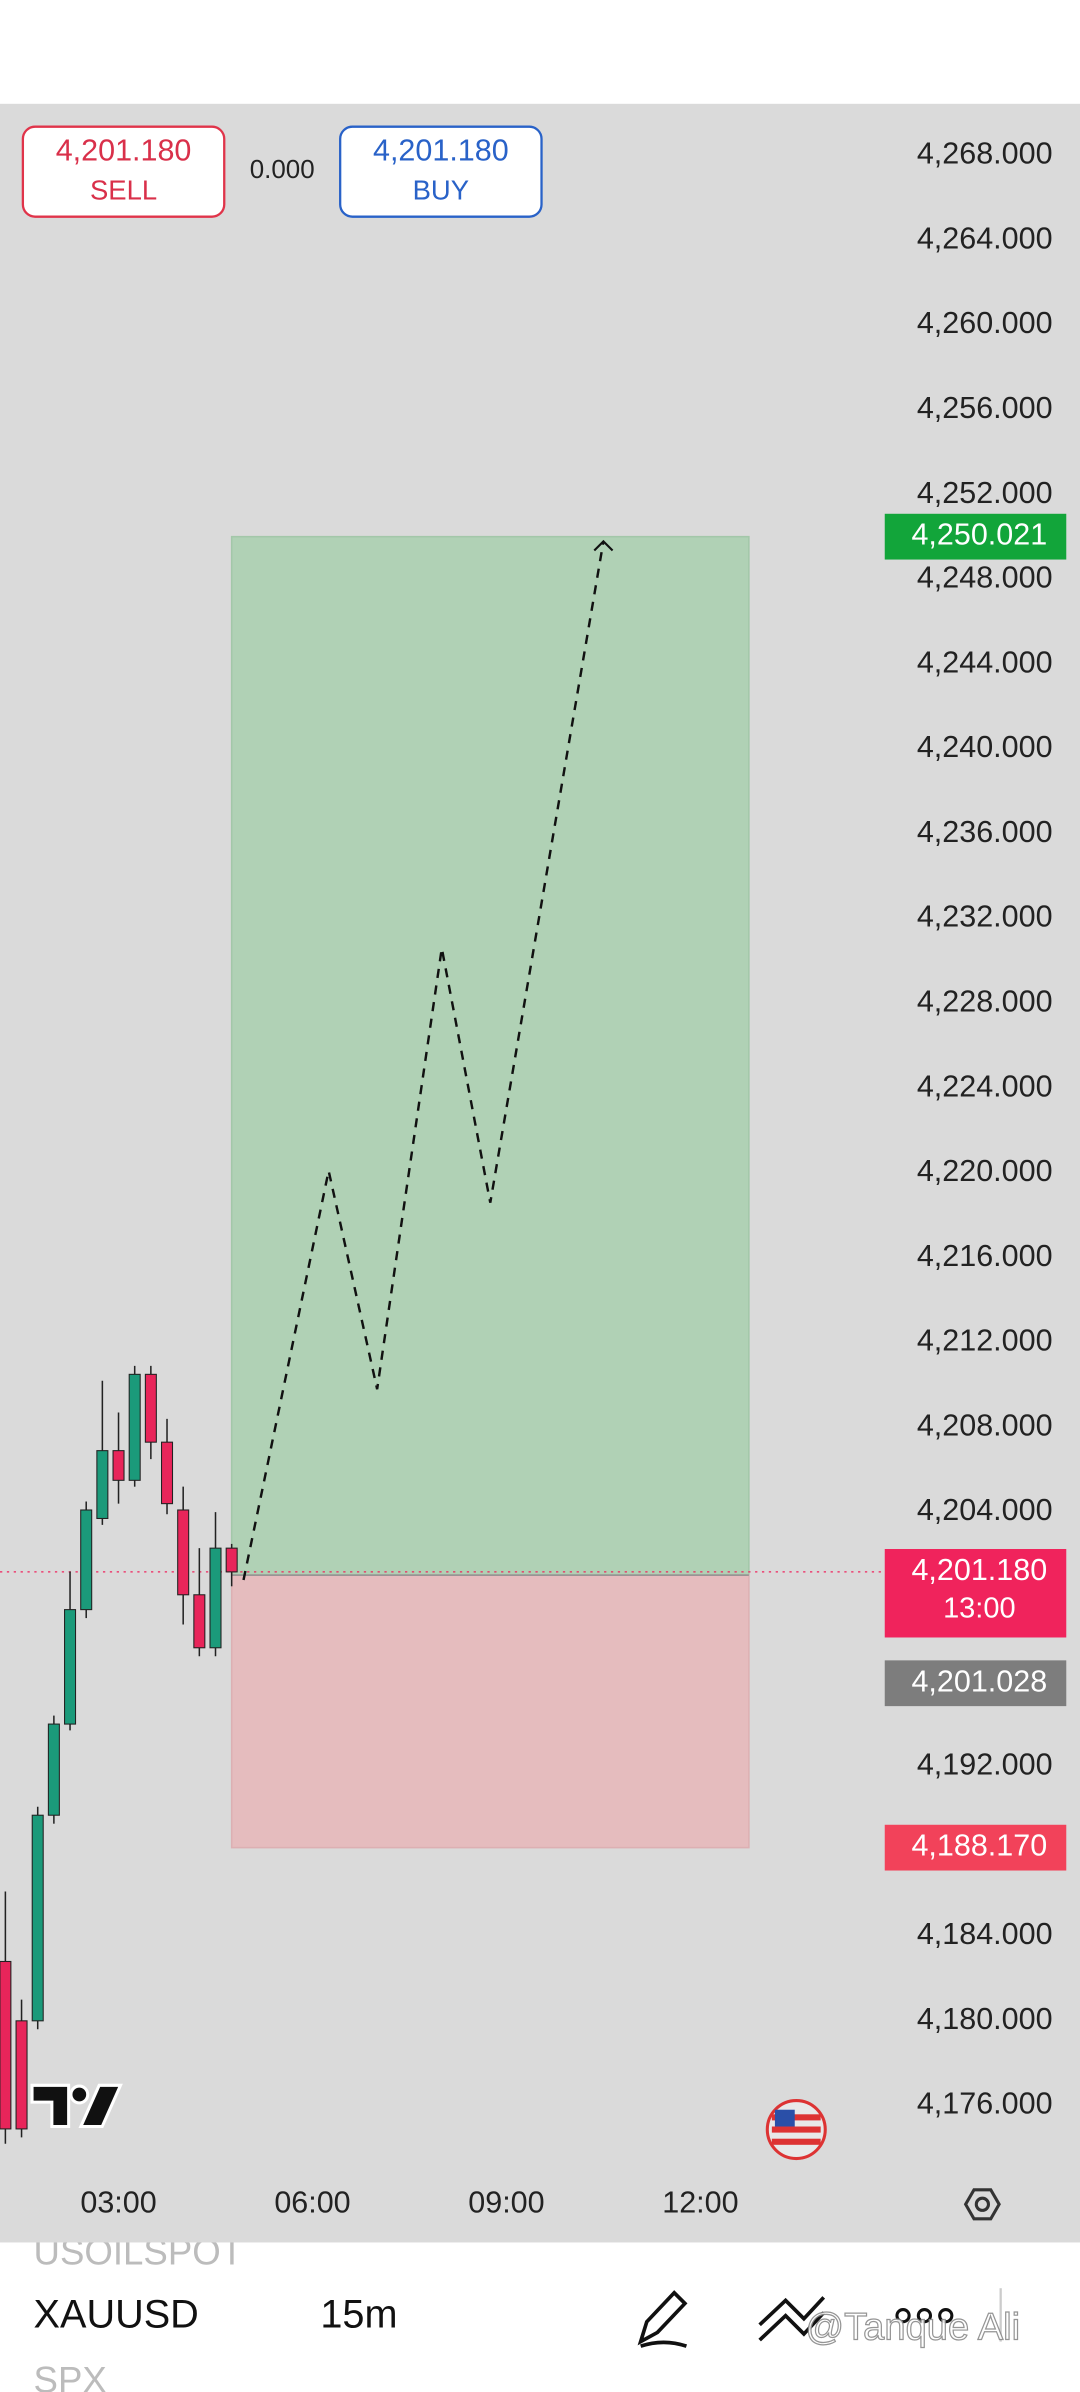  Describe the element at coordinates (982, 2204) in the screenshot. I see `settings-icon` at that location.